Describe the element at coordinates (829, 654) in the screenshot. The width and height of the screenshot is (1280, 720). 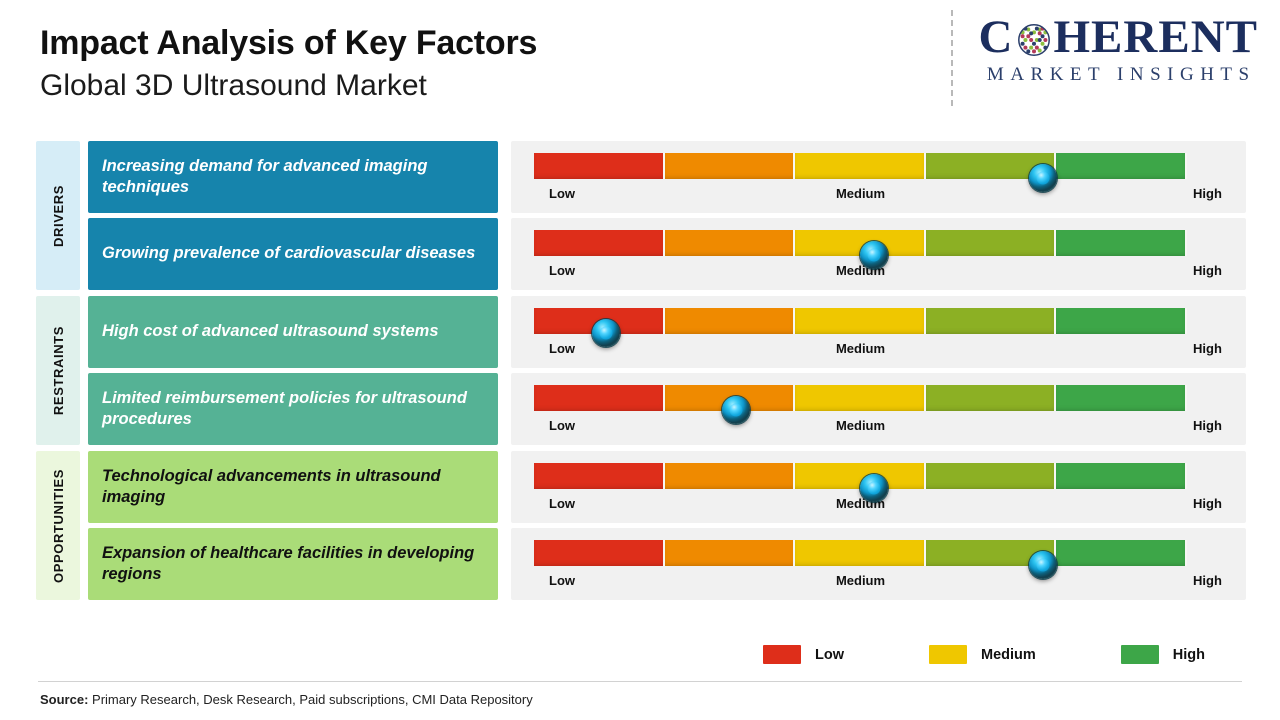
I see `legend-label: Low` at that location.